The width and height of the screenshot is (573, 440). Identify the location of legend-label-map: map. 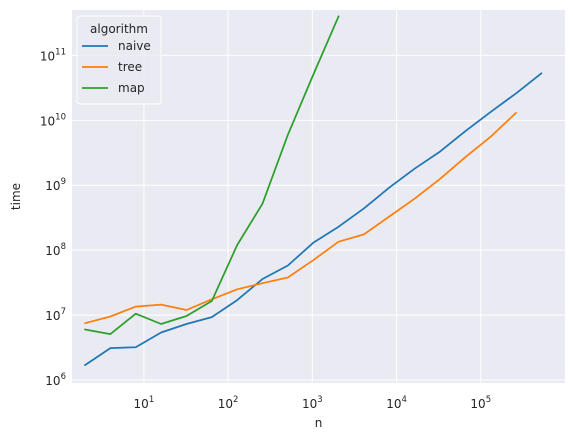
(131, 88).